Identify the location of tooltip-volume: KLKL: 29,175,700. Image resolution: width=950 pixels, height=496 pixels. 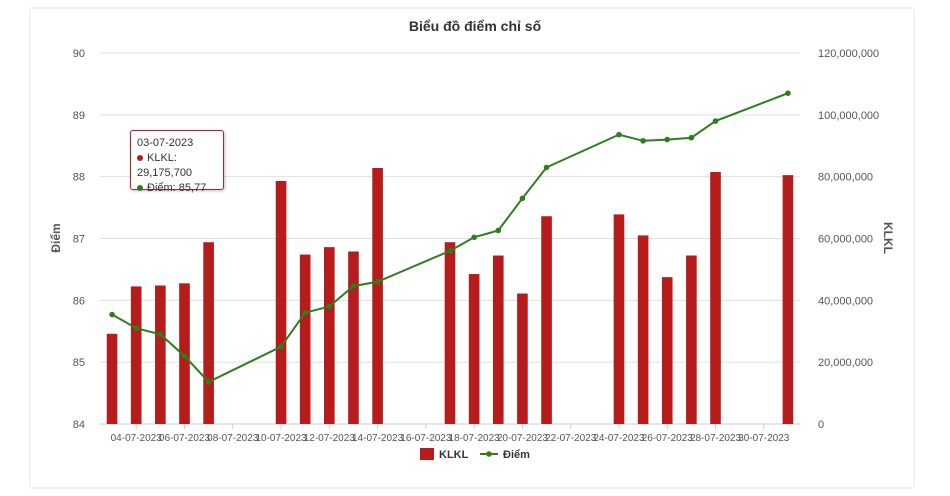
(177, 166).